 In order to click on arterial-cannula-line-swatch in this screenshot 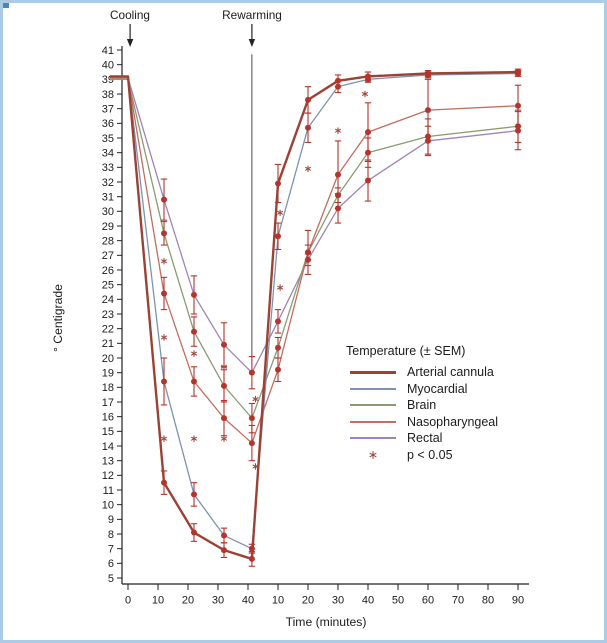, I will do `click(373, 372)`.